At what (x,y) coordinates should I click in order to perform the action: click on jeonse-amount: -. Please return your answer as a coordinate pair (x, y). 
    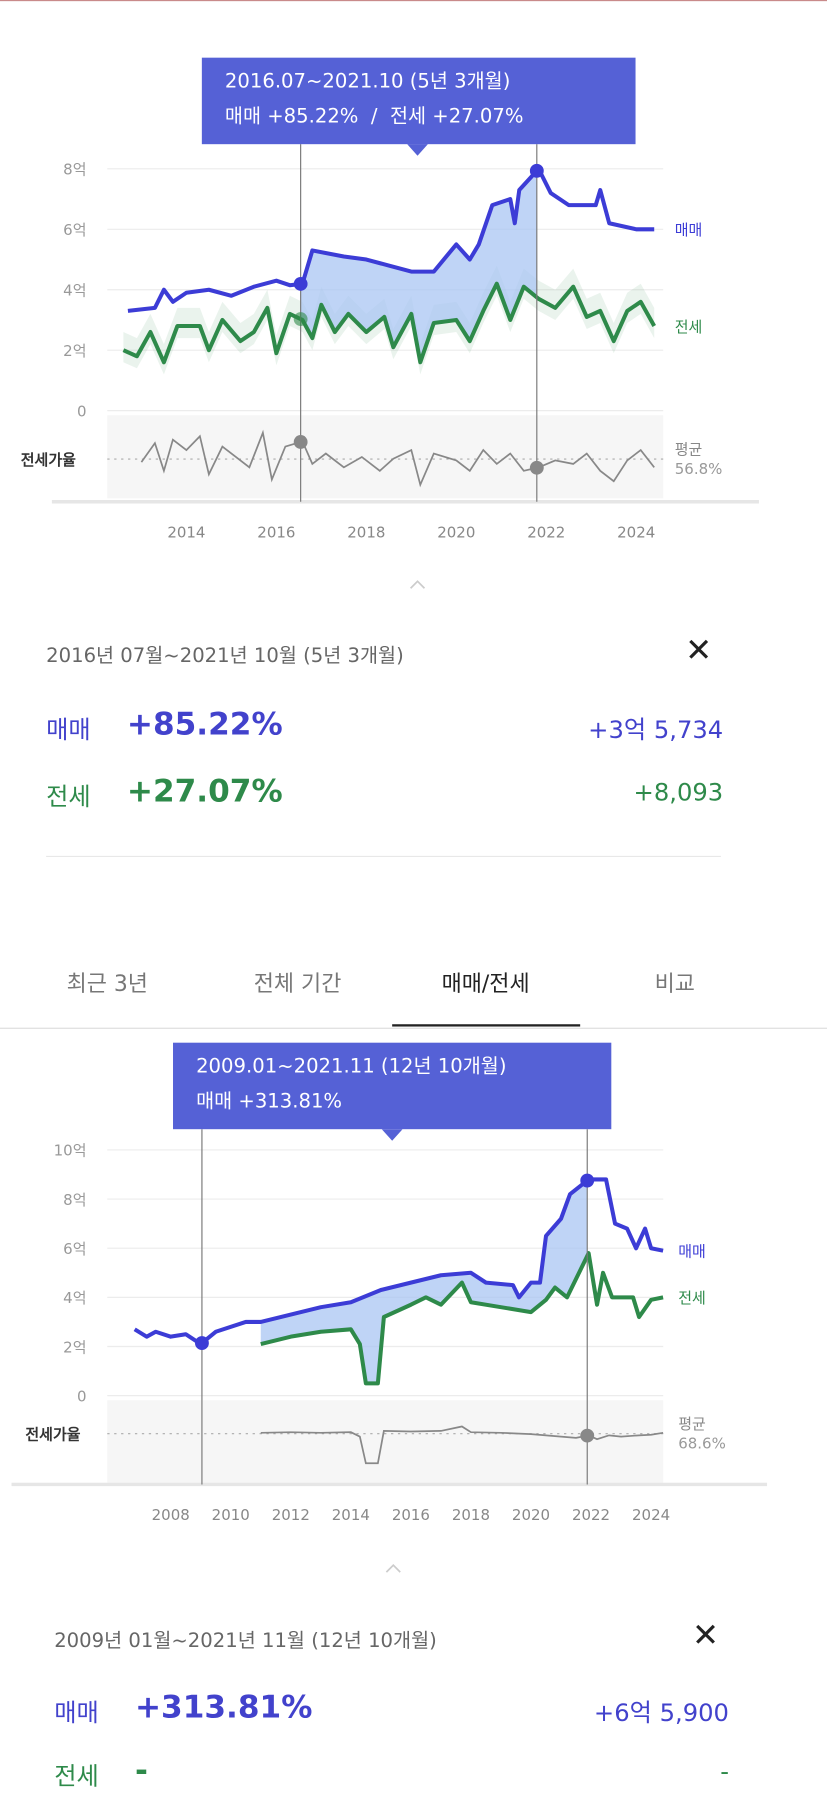
    Looking at the image, I should click on (724, 1771).